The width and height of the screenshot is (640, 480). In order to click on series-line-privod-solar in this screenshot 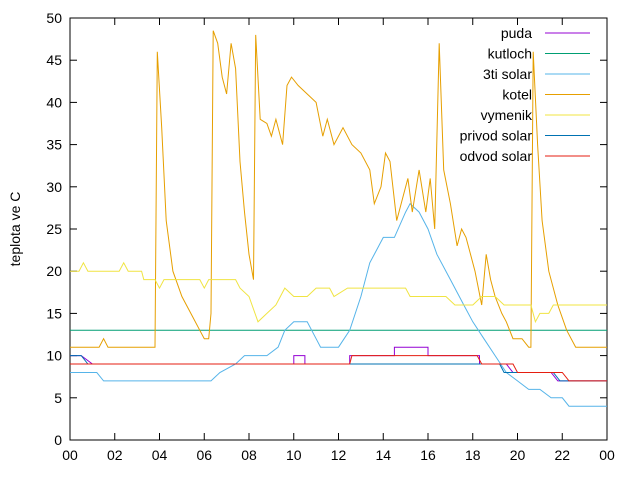, I will do `click(338, 368)`.